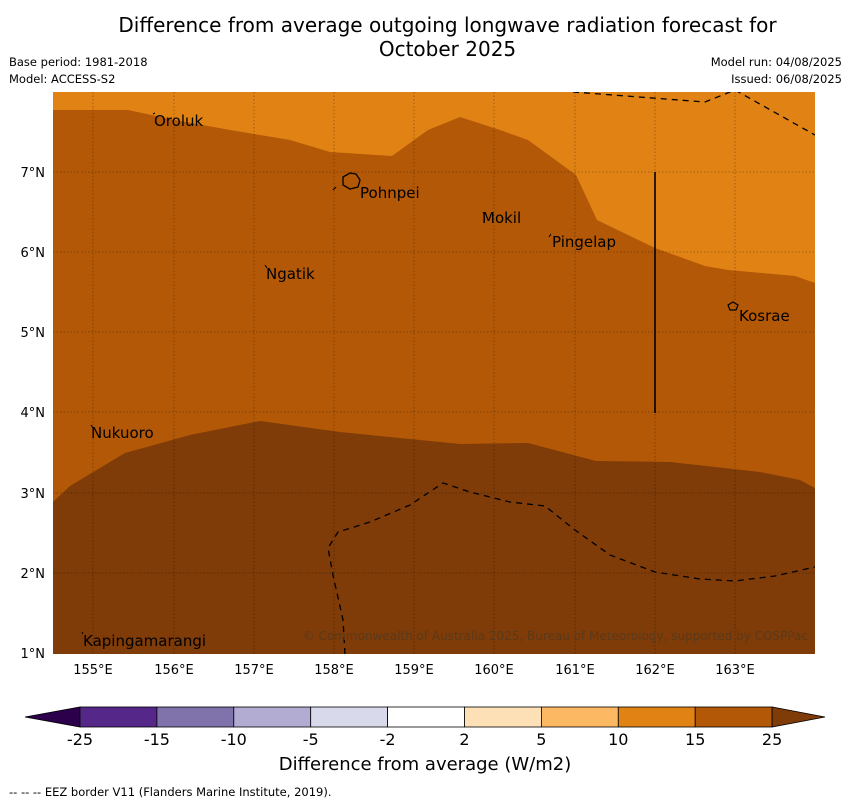 The image size is (850, 804). I want to click on lat-label: 4°N, so click(33, 413).